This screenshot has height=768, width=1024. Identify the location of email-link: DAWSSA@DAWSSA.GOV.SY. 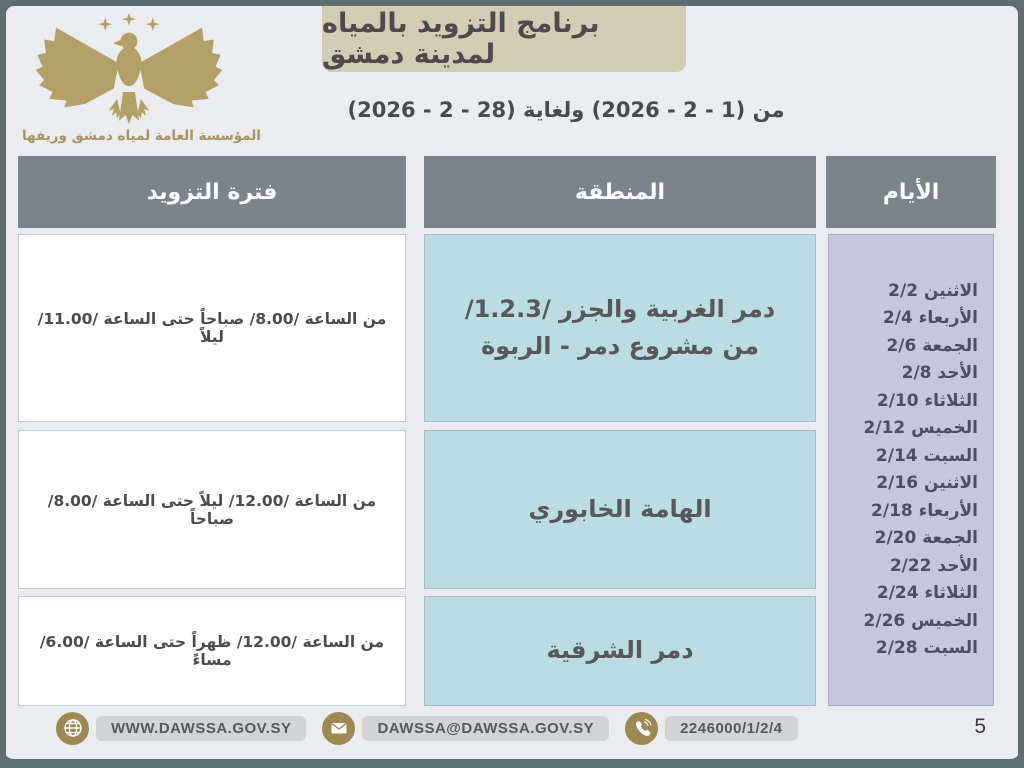
(486, 728).